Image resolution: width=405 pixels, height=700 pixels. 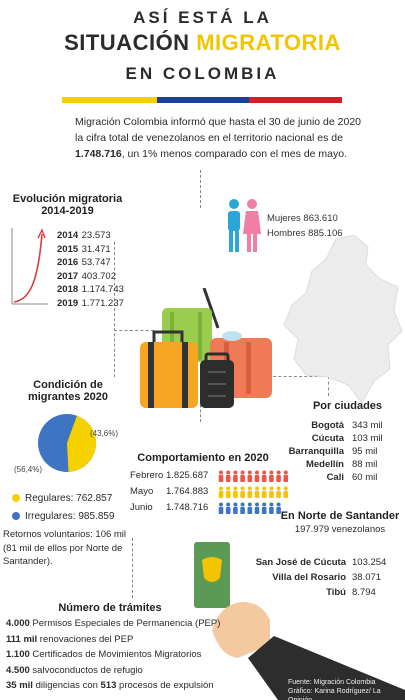 What do you see at coordinates (203, 458) in the screenshot?
I see `behavior-title: Comportamiento en 2020` at bounding box center [203, 458].